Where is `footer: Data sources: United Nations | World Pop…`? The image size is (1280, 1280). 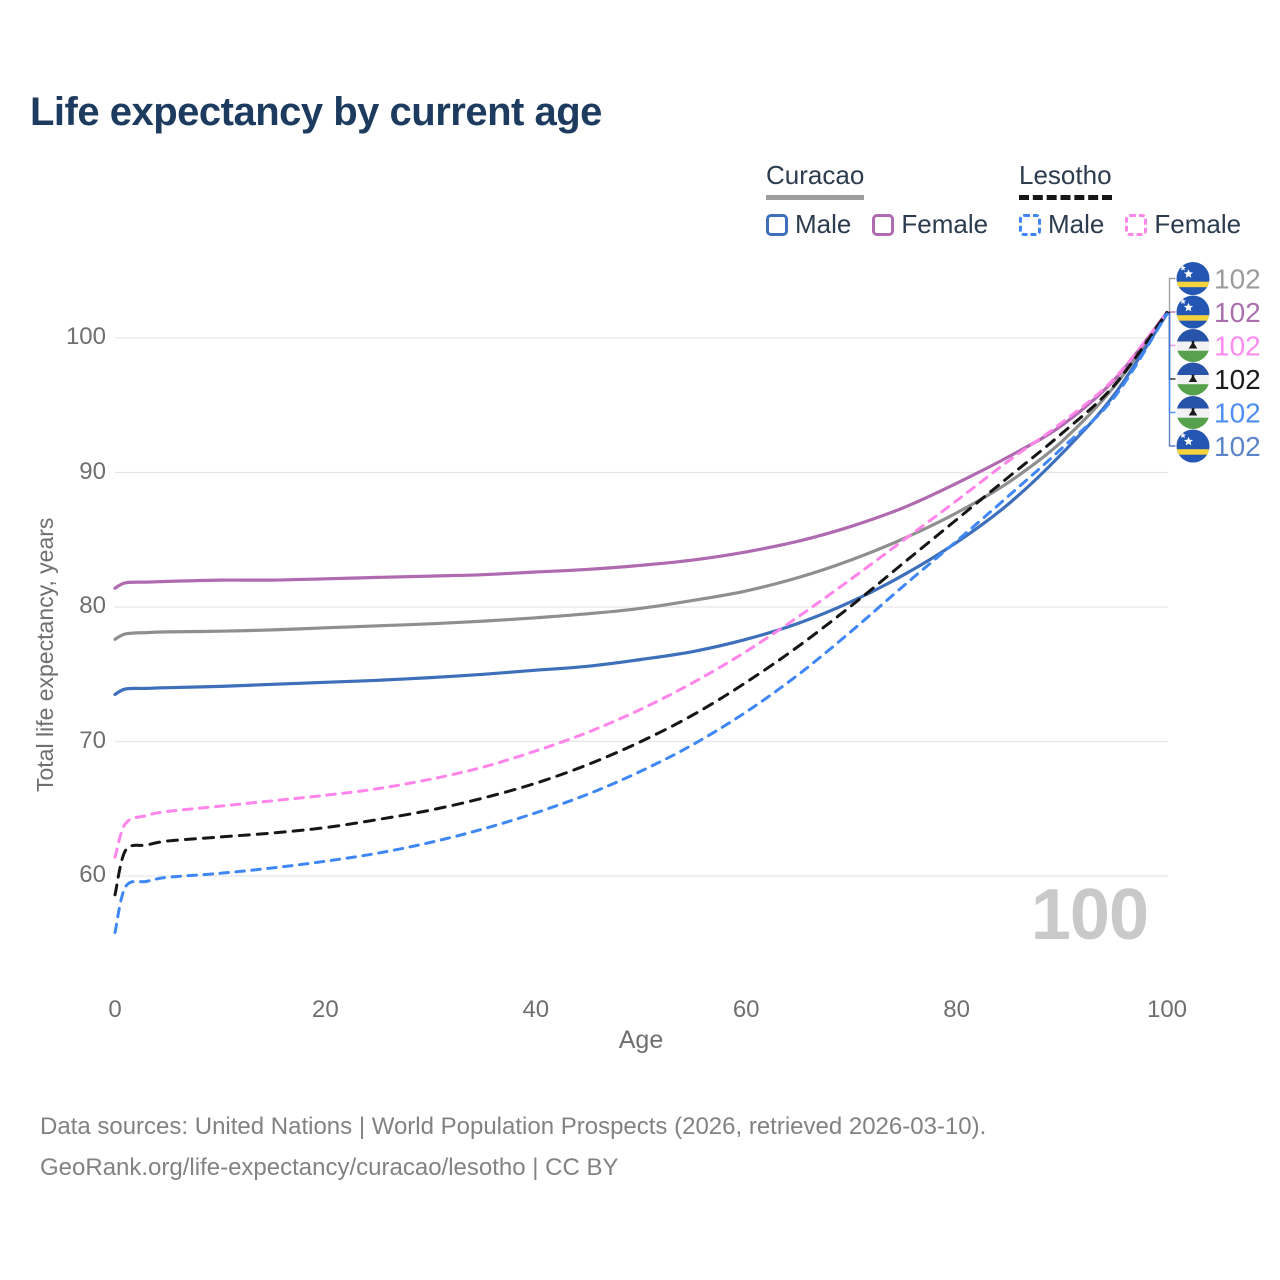 footer: Data sources: United Nations | World Pop… is located at coordinates (513, 1147).